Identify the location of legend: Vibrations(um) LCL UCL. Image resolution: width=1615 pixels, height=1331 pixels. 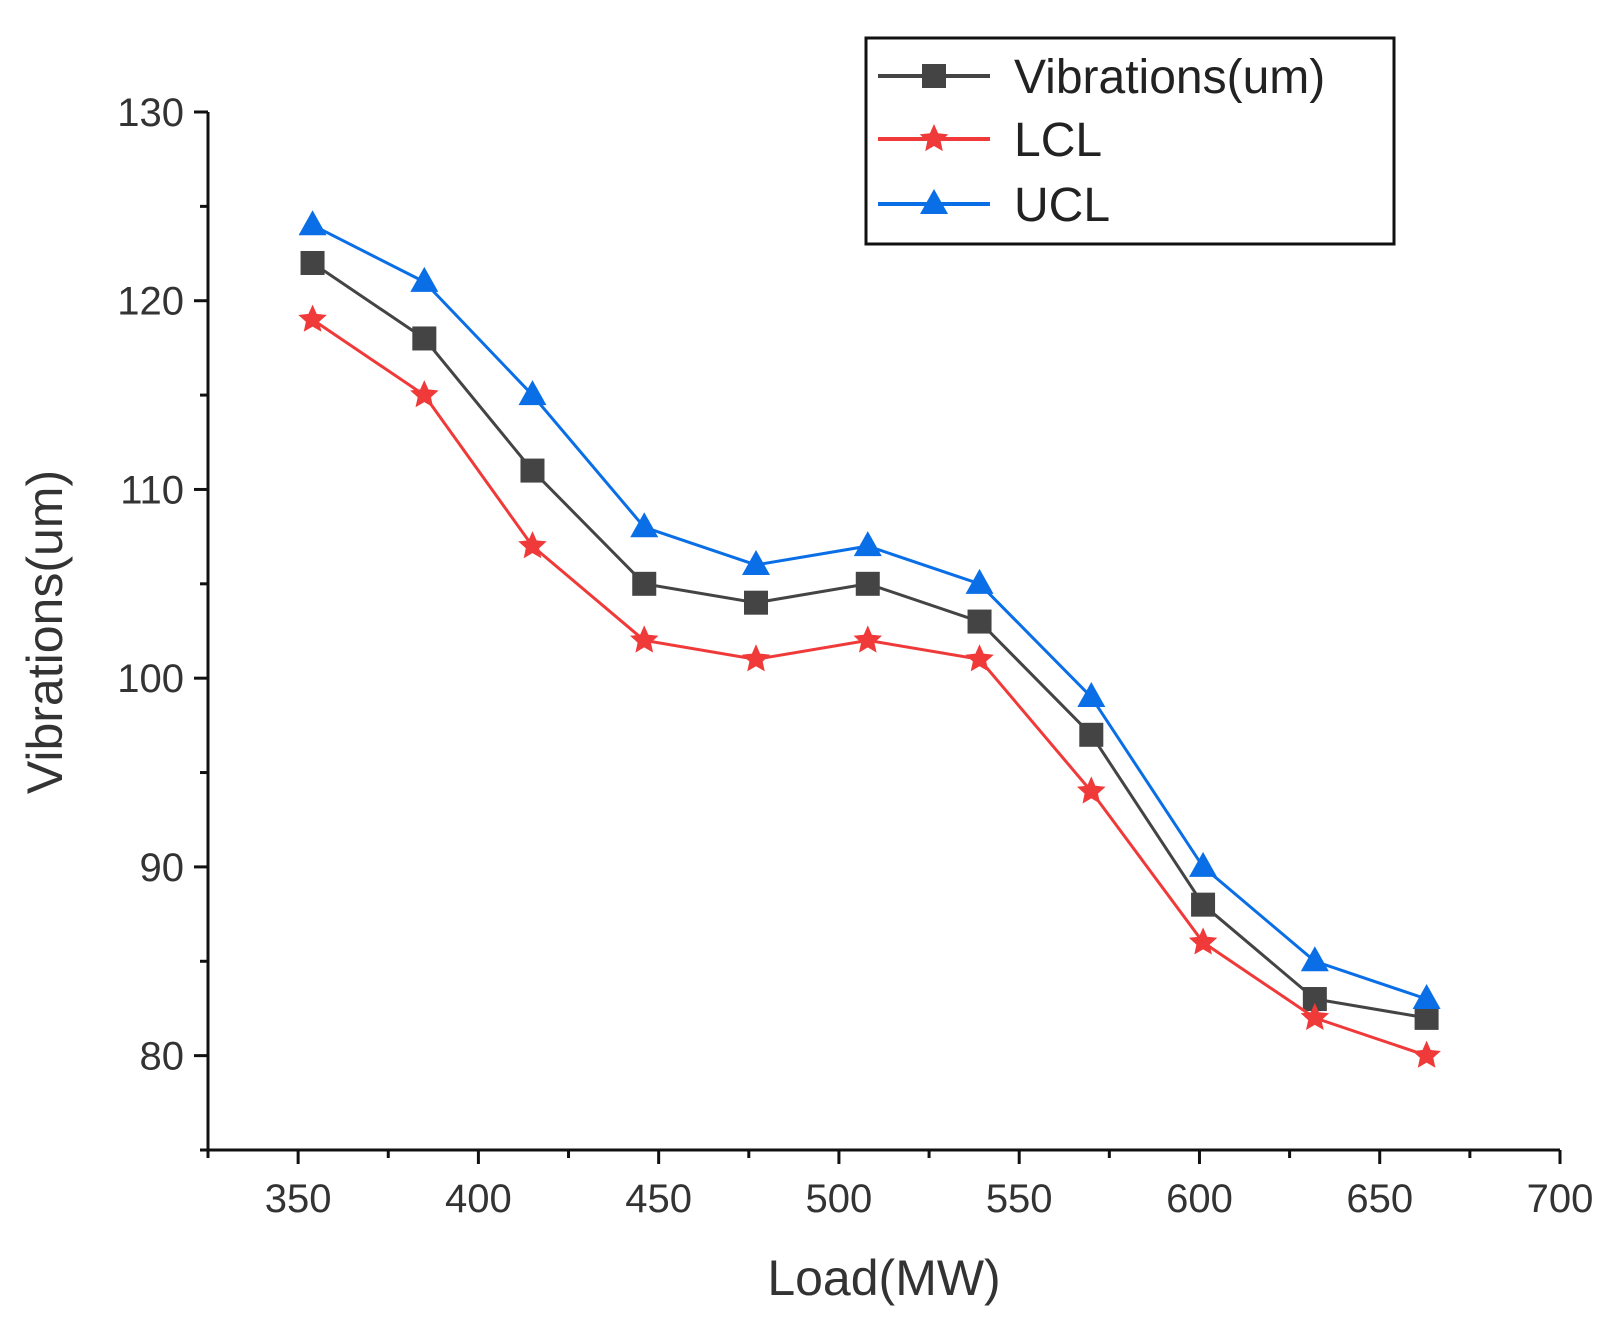
(1130, 141).